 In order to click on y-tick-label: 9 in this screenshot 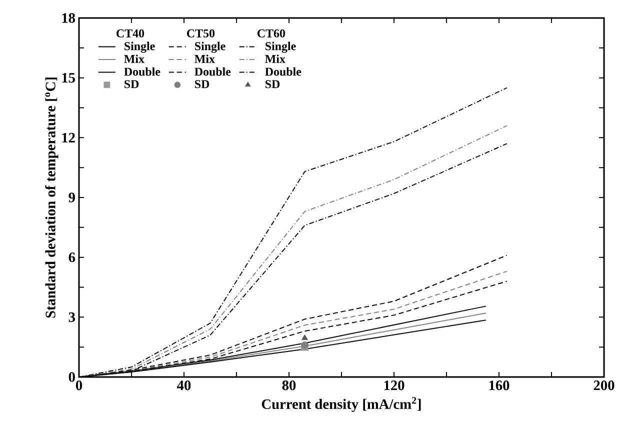, I will do `click(71, 197)`.